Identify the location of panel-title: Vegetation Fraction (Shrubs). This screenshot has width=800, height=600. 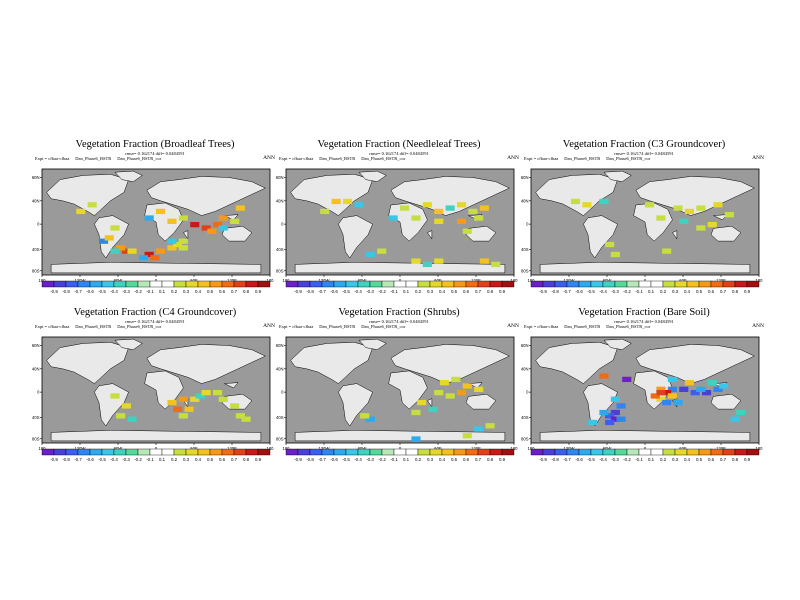
(399, 312).